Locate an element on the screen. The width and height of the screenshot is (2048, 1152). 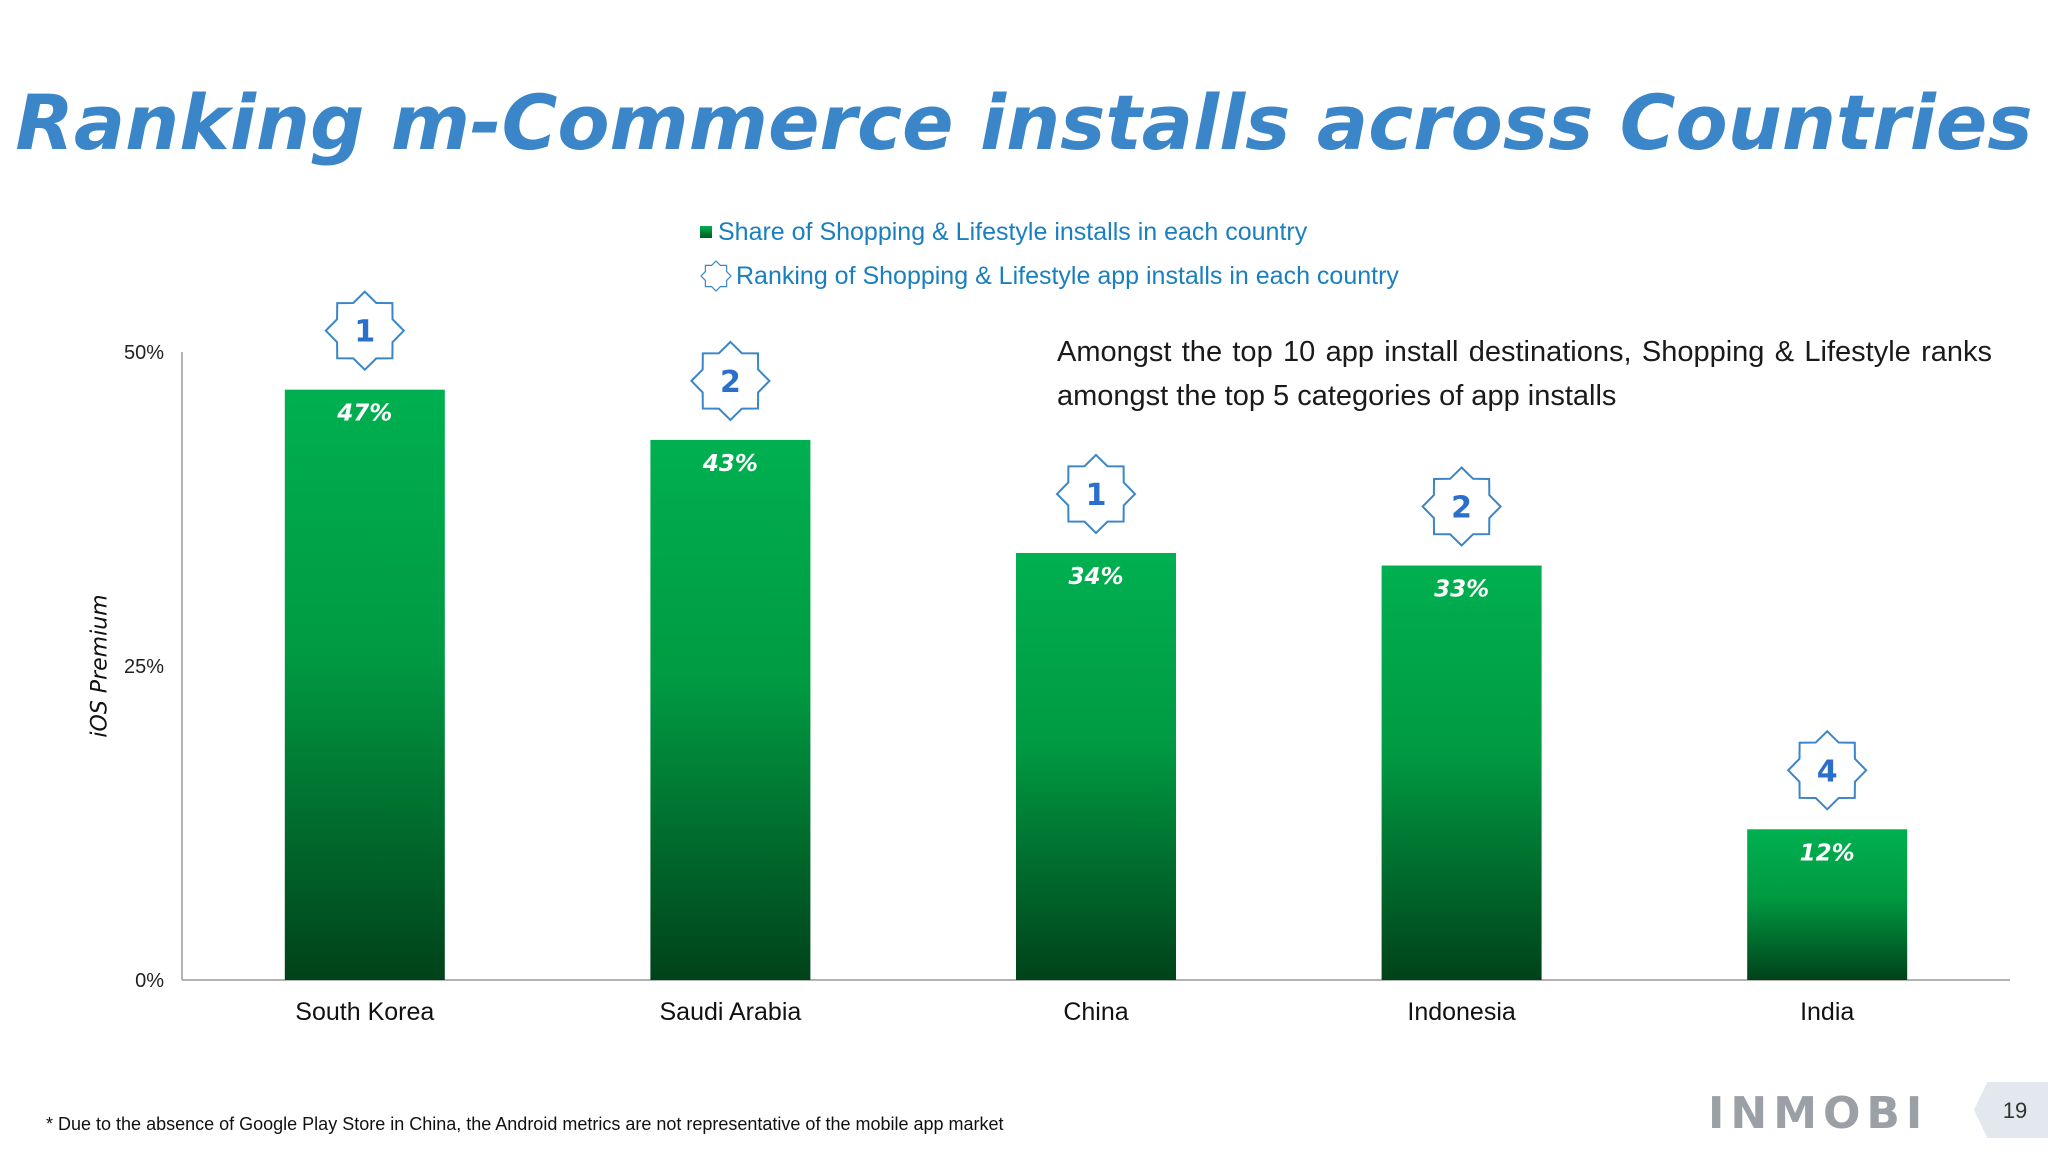
rank-number: 4 is located at coordinates (1827, 771).